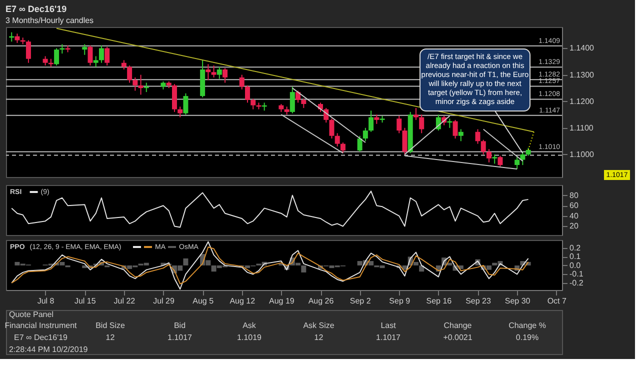 The width and height of the screenshot is (640, 377). I want to click on x-tick-label: Sep 30, so click(517, 301).